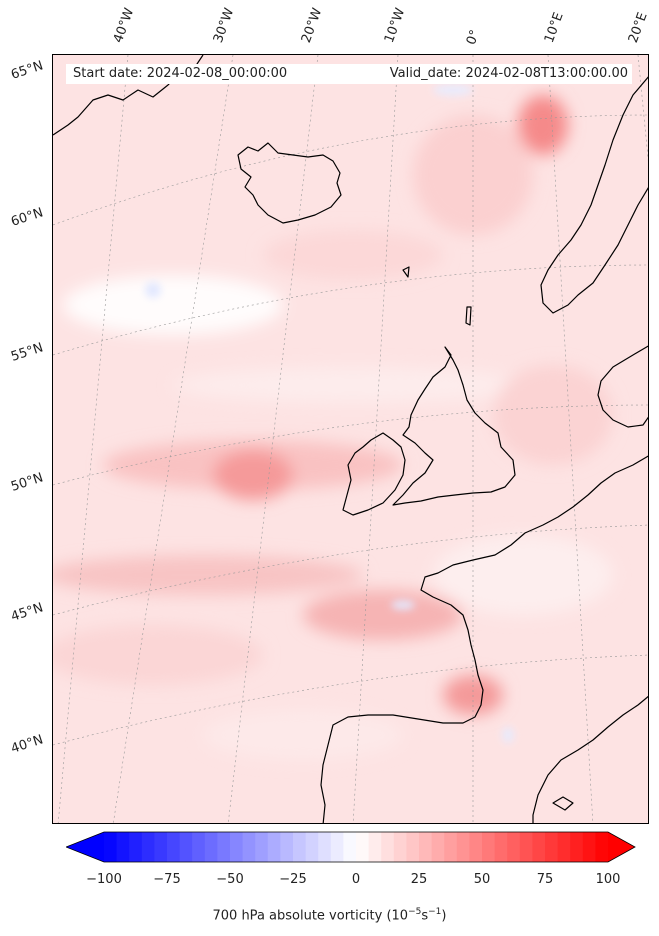  Describe the element at coordinates (289, 183) in the screenshot. I see `iceland-coast` at that location.